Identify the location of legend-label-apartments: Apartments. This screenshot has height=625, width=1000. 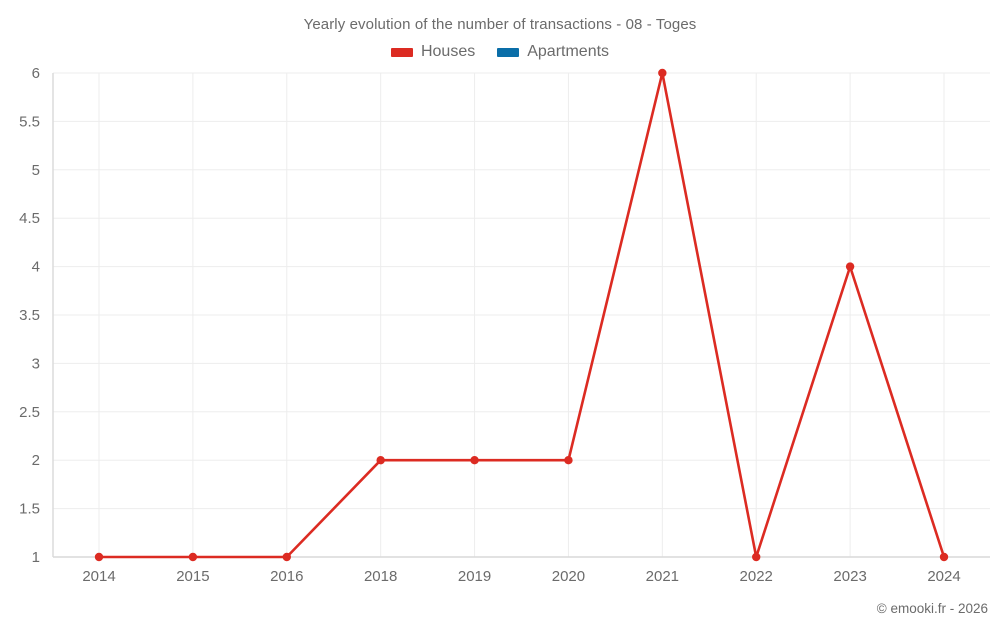
(568, 51).